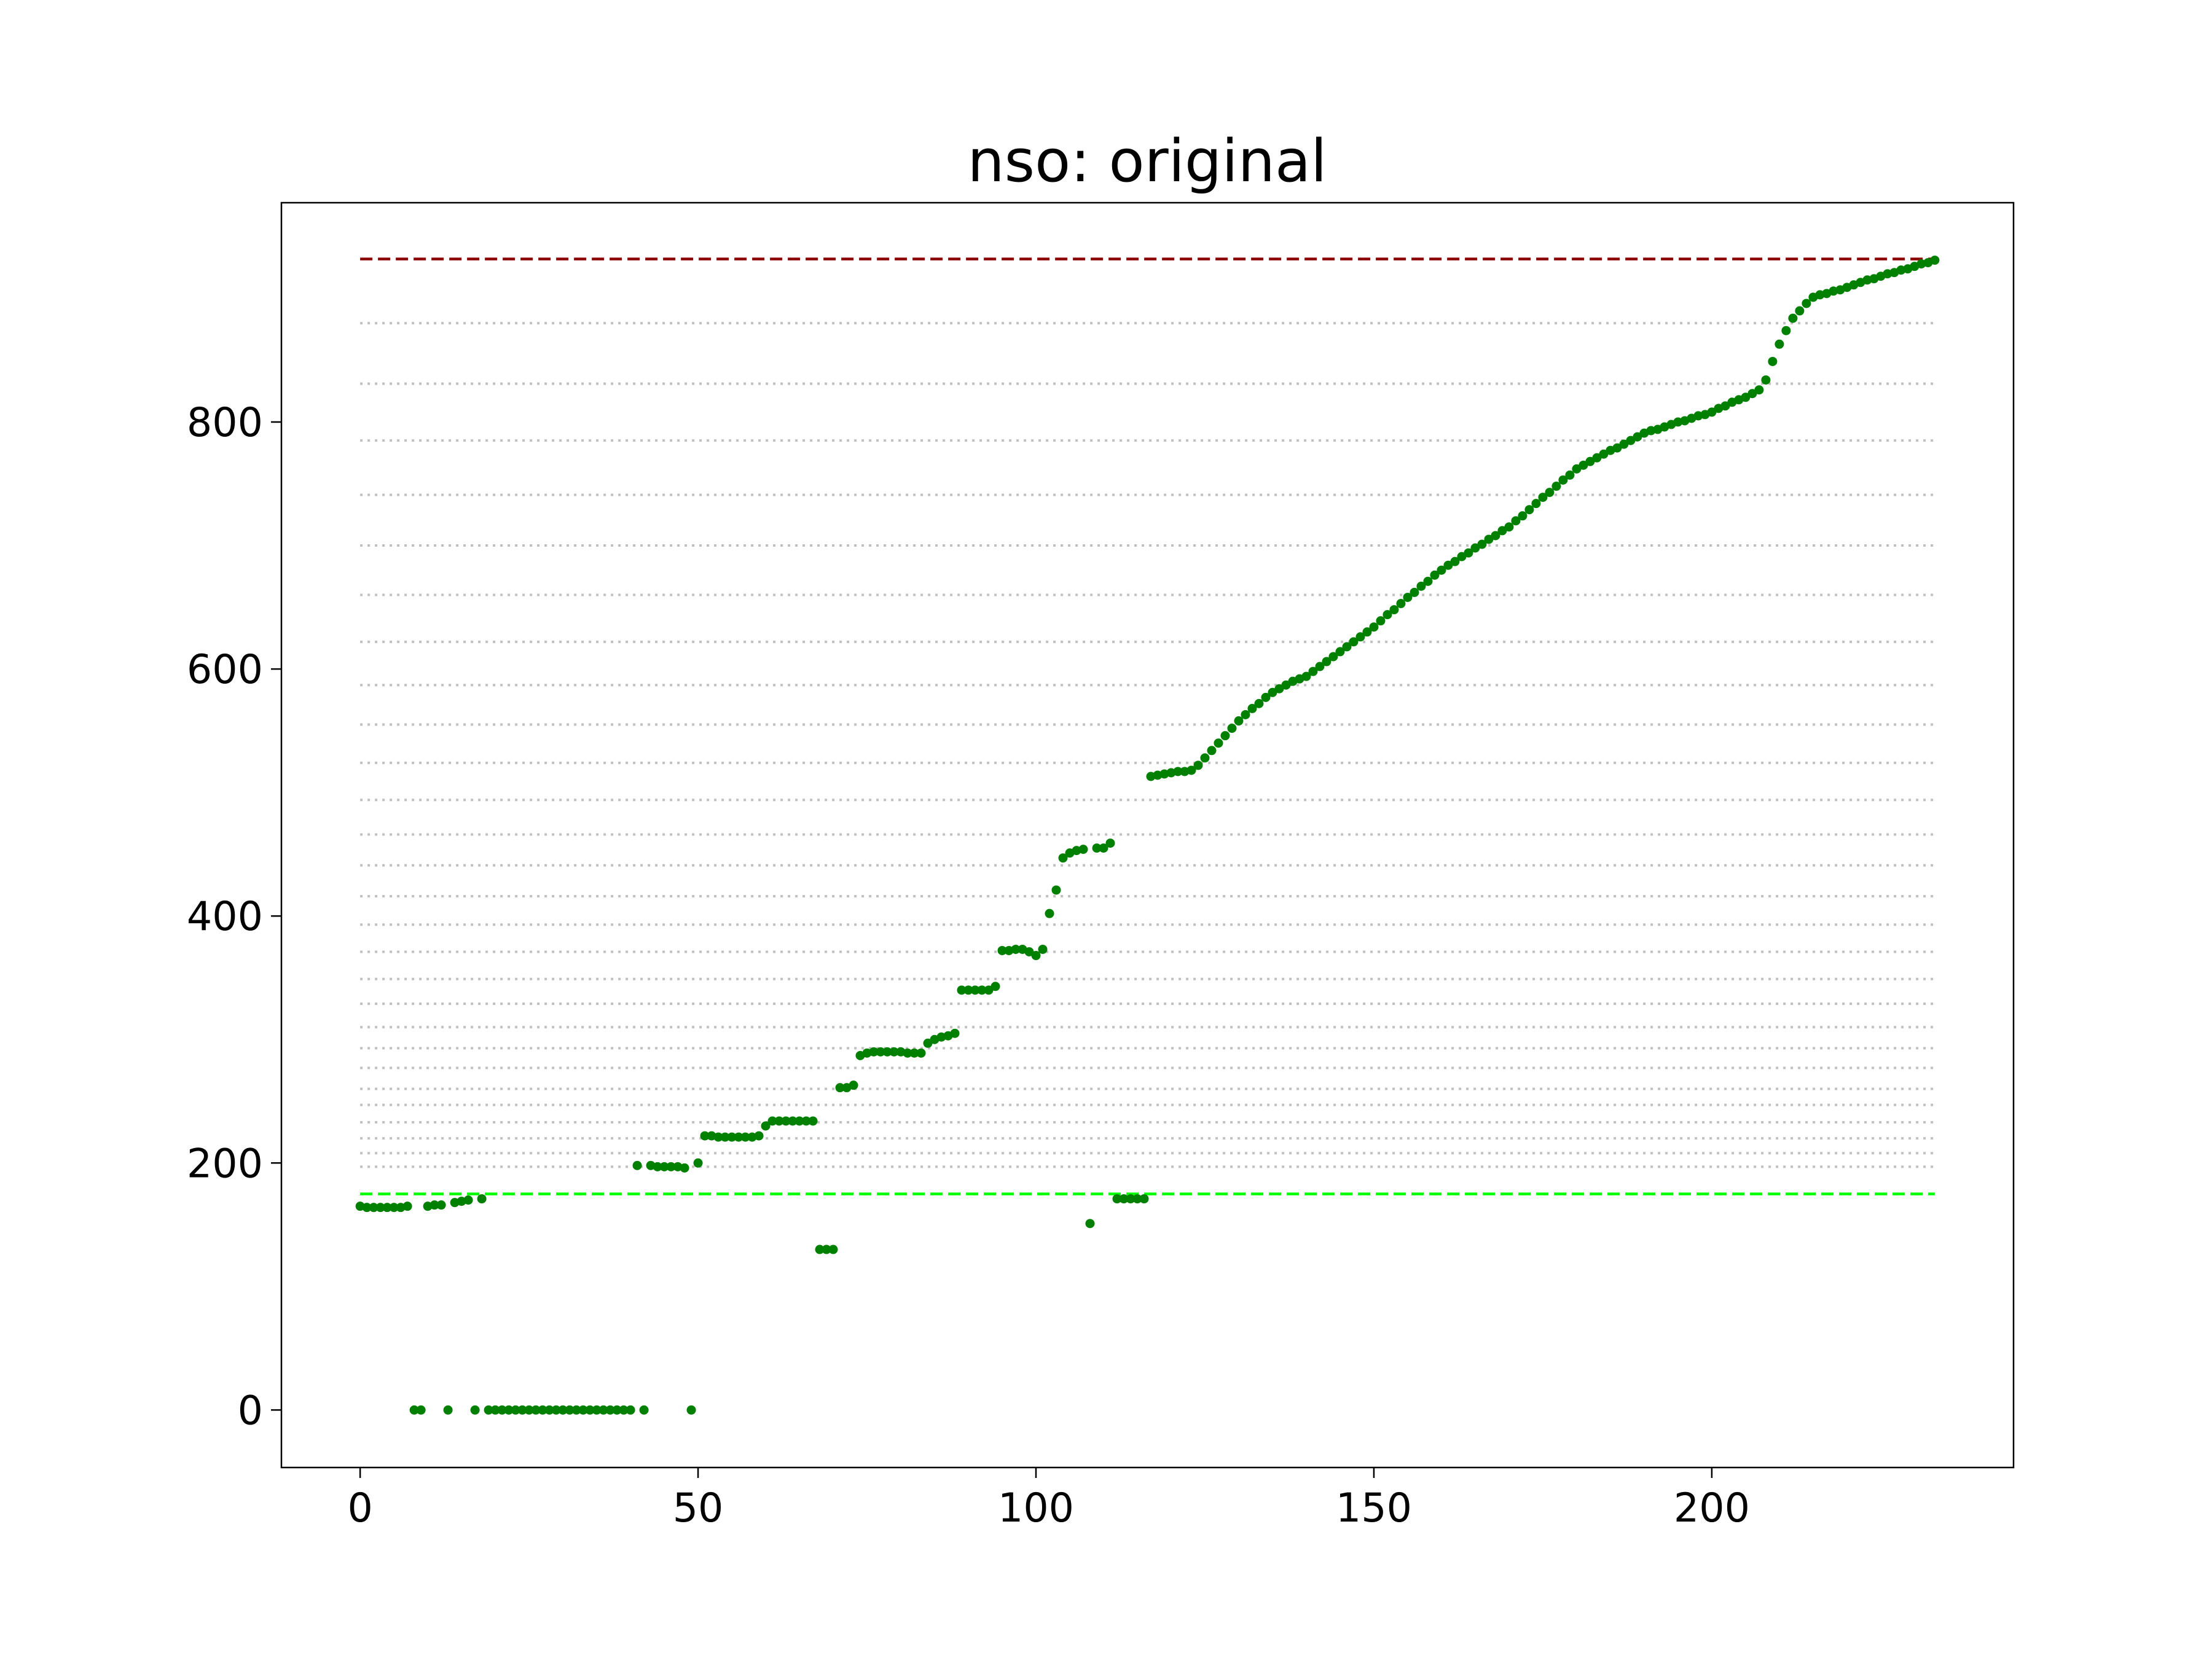  I want to click on y-tick-label: 800, so click(225, 423).